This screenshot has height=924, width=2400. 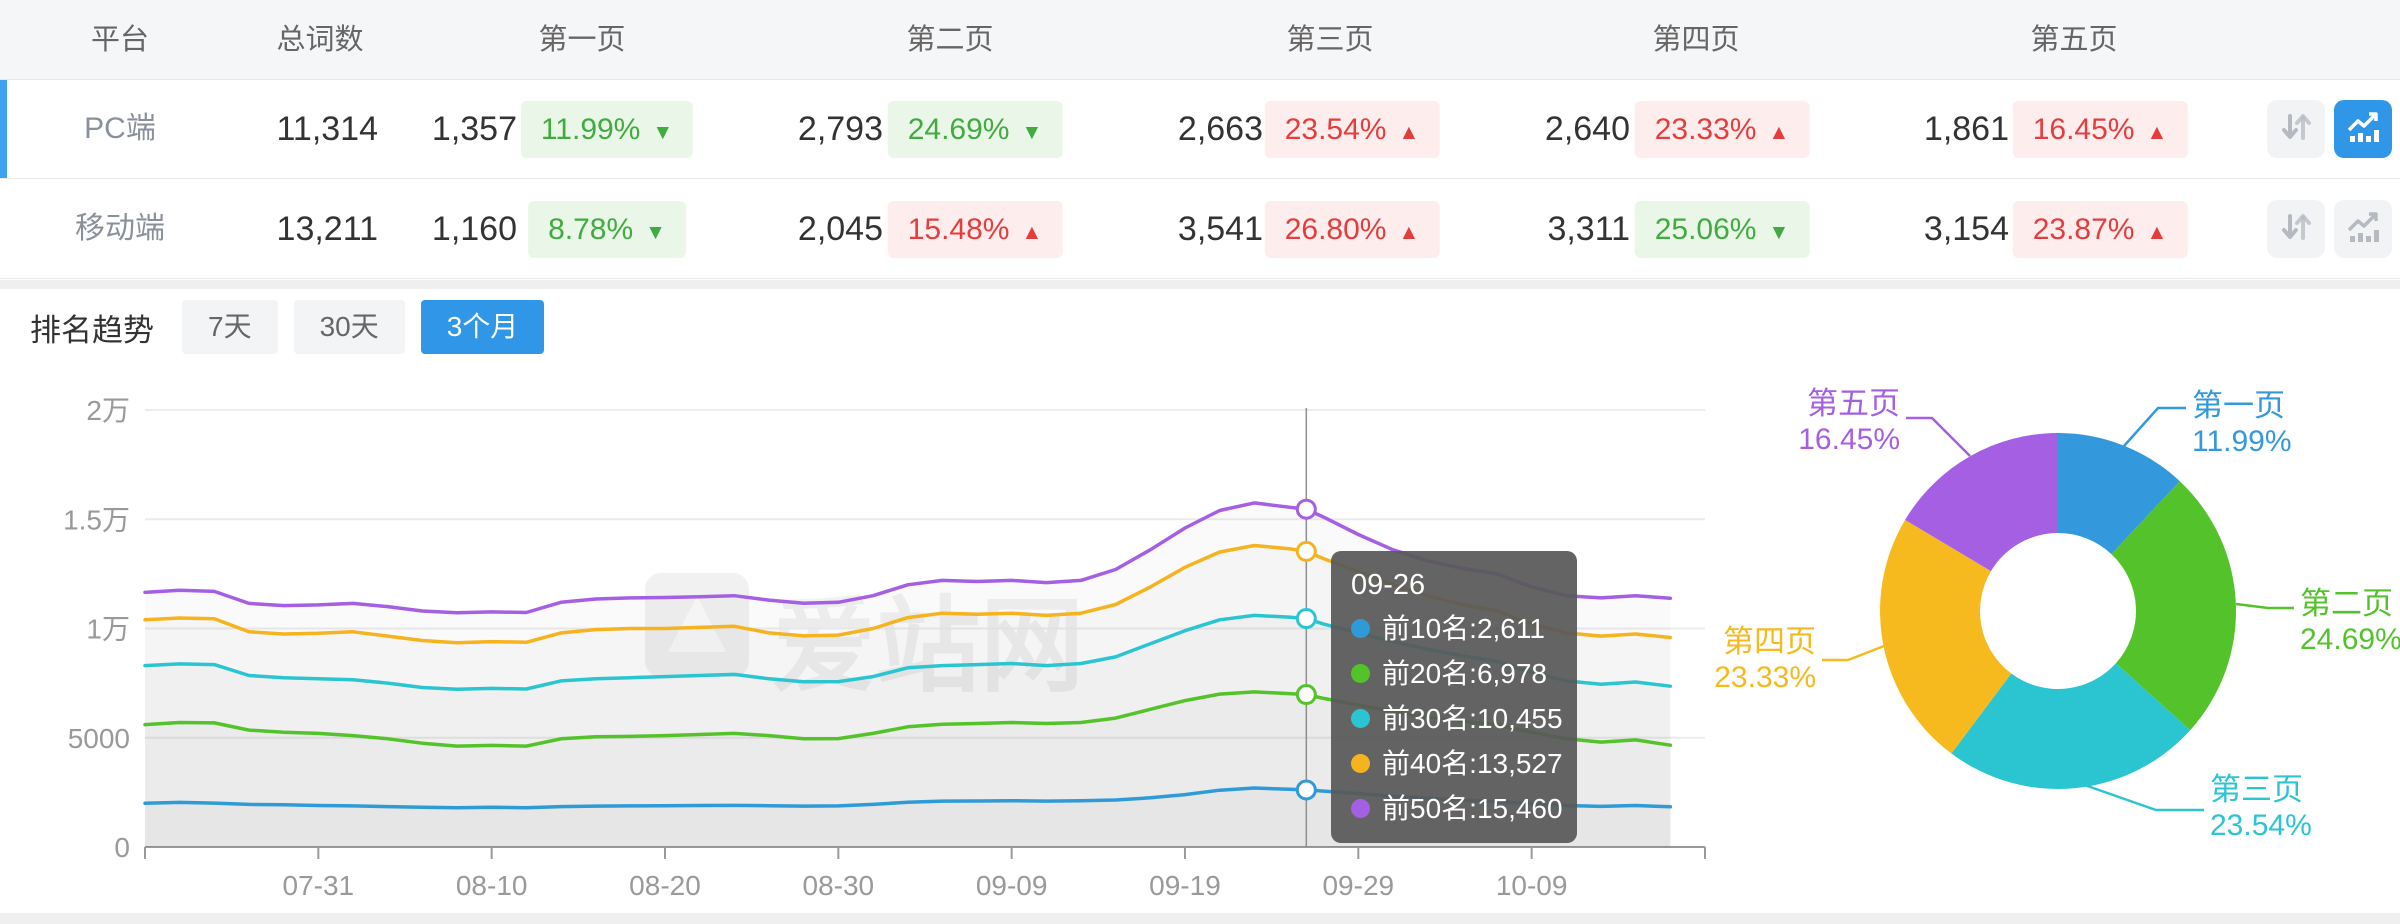 What do you see at coordinates (120, 128) in the screenshot?
I see `platform-label: PC端` at bounding box center [120, 128].